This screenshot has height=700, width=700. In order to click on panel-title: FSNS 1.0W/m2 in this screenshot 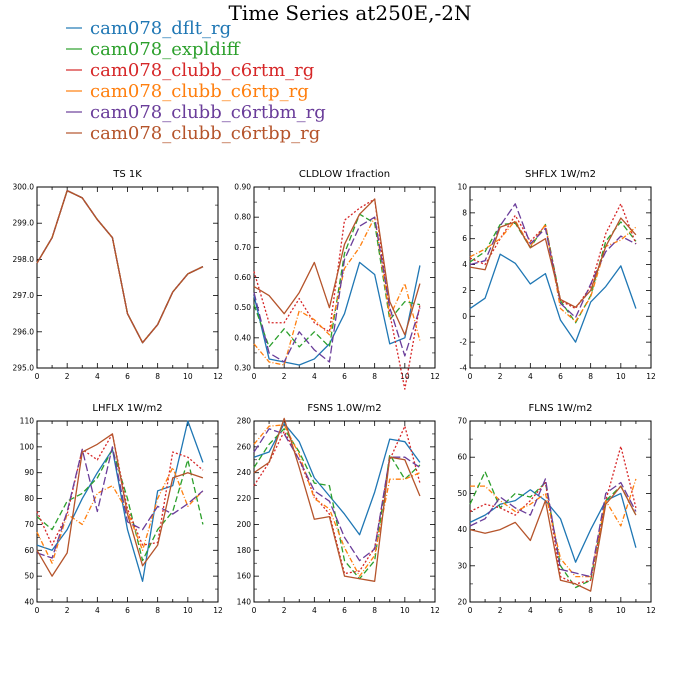, I will do `click(344, 408)`.